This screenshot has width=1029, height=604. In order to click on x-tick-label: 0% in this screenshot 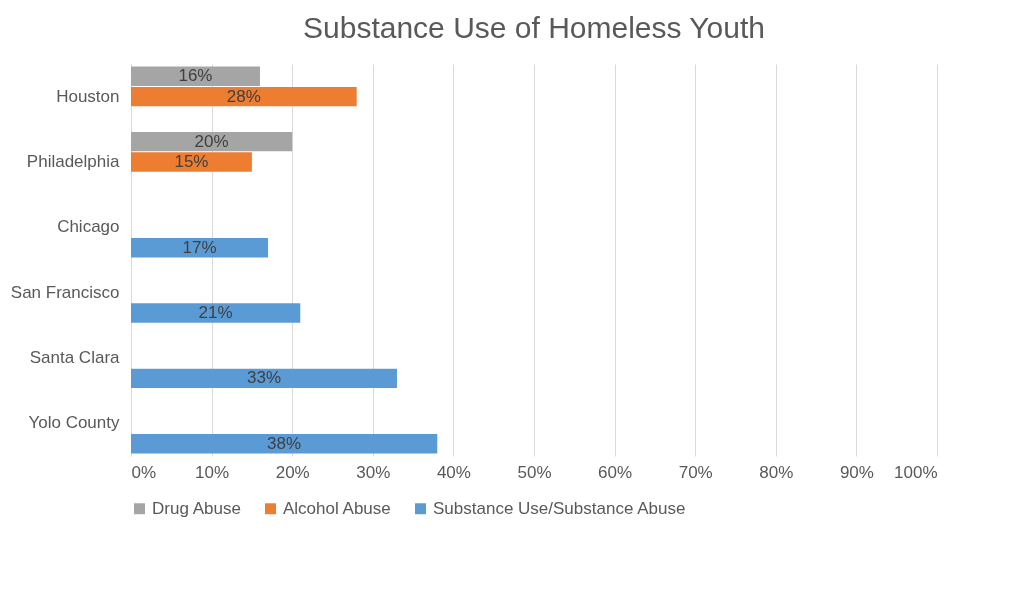, I will do `click(144, 472)`.